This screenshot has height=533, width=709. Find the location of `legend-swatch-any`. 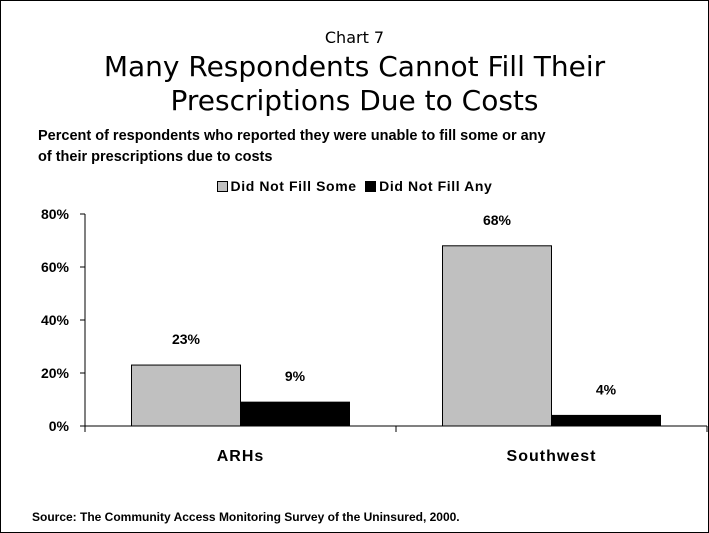

legend-swatch-any is located at coordinates (371, 186).